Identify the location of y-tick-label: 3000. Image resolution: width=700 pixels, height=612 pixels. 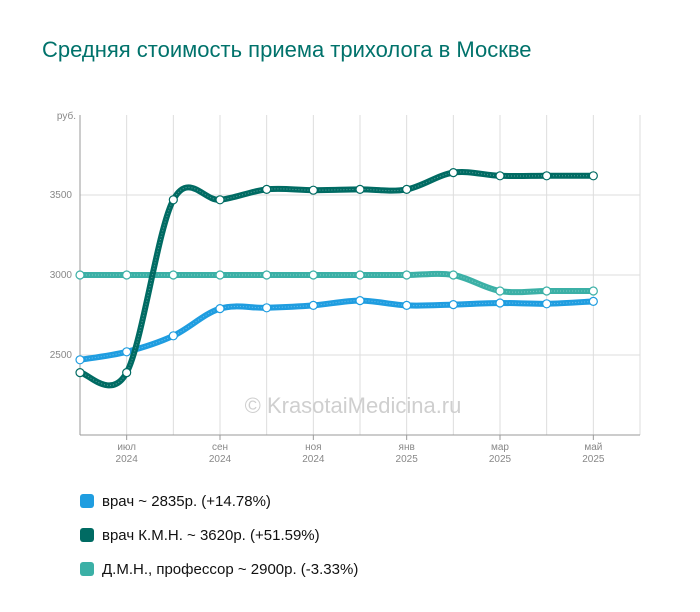
(61, 275).